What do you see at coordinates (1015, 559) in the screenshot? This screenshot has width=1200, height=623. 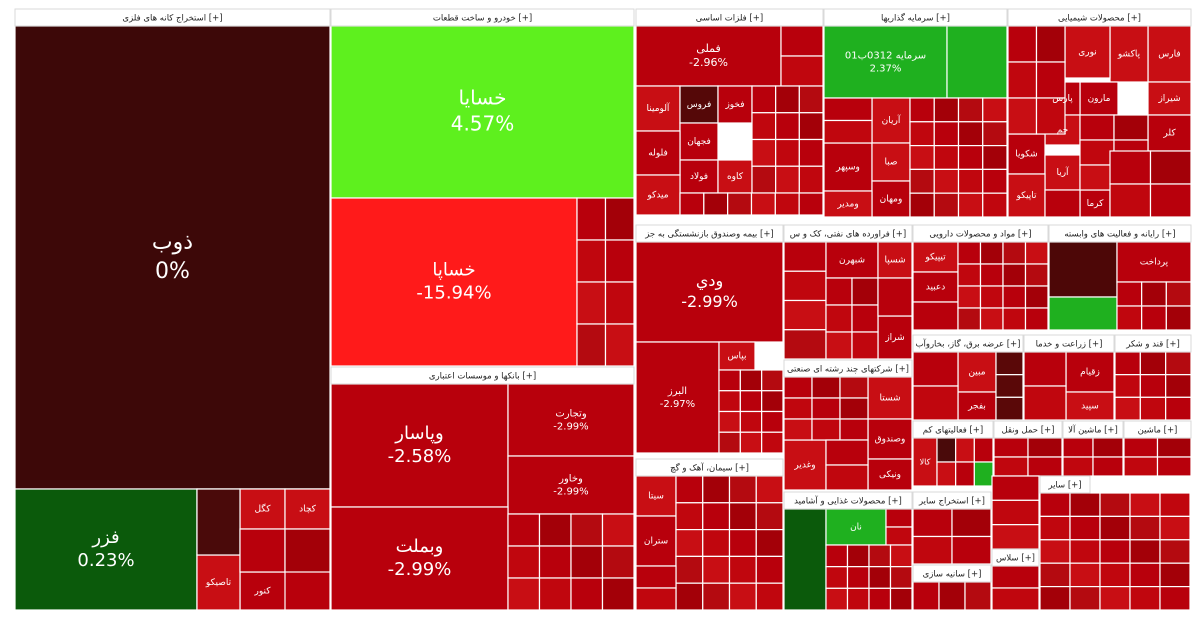 I see `sector-header-label: سلاس [+]` at bounding box center [1015, 559].